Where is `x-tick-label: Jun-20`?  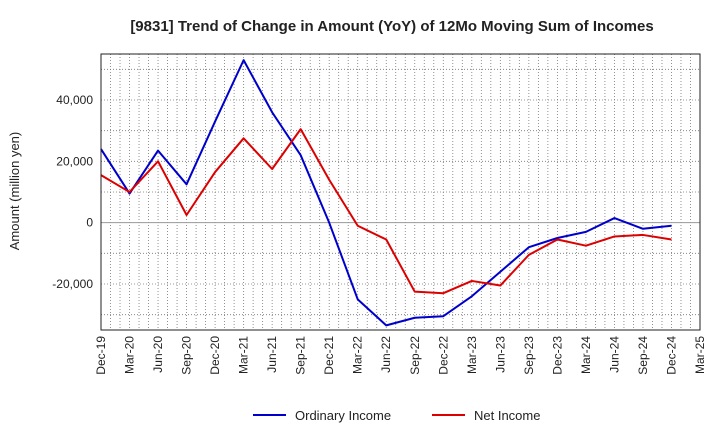 x-tick-label: Jun-20 is located at coordinates (158, 354).